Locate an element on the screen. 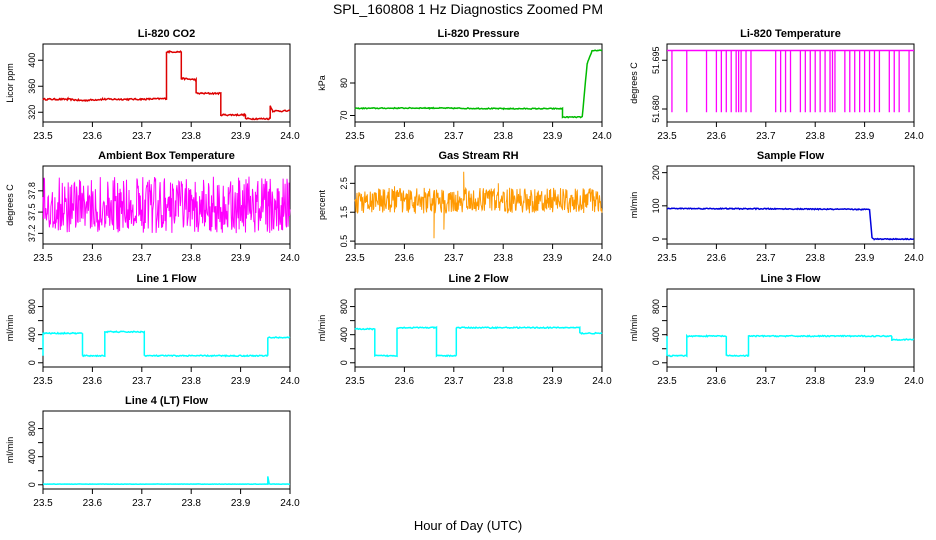 This screenshot has height=540, width=936. panel-title: Li-820 Pressure is located at coordinates (479, 34).